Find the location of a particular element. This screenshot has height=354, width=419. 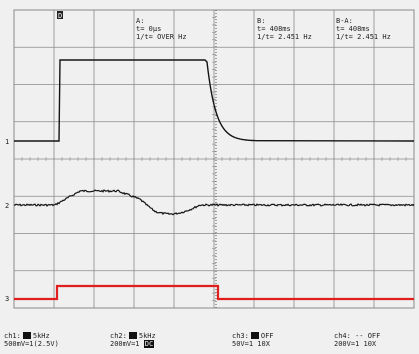

channel-3-trace is located at coordinates (214, 292).